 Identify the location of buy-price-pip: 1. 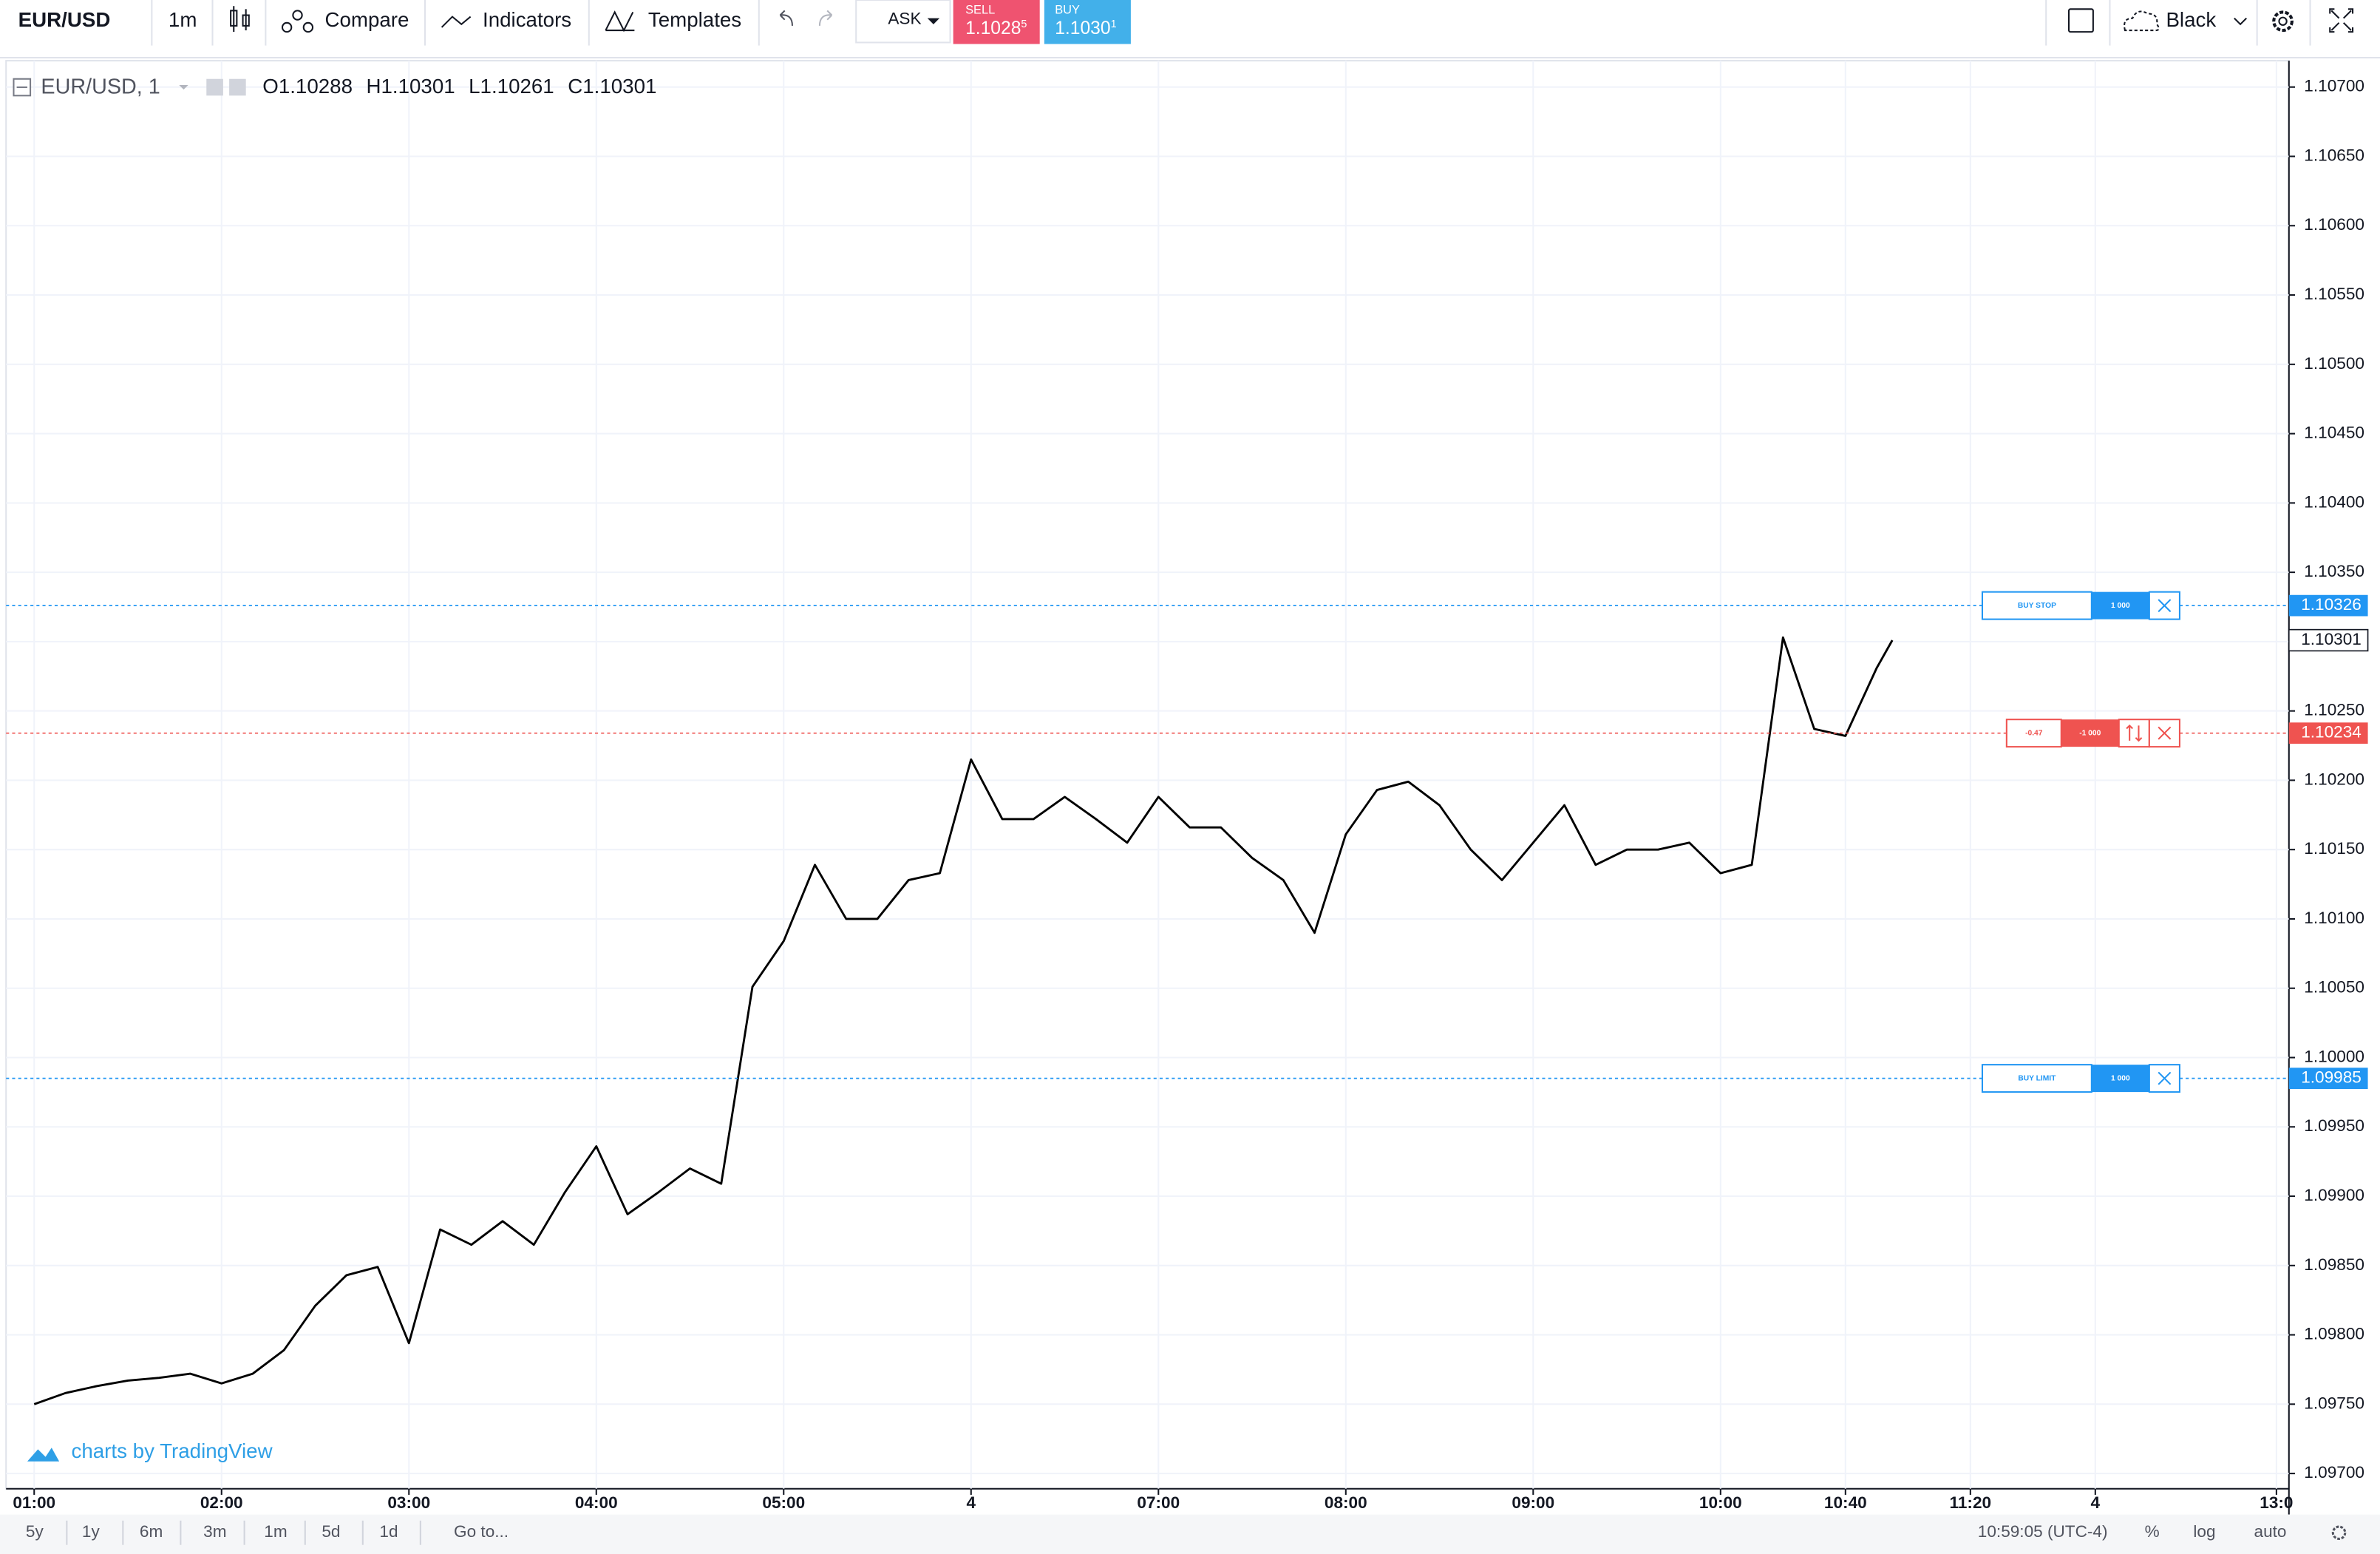
(1114, 24).